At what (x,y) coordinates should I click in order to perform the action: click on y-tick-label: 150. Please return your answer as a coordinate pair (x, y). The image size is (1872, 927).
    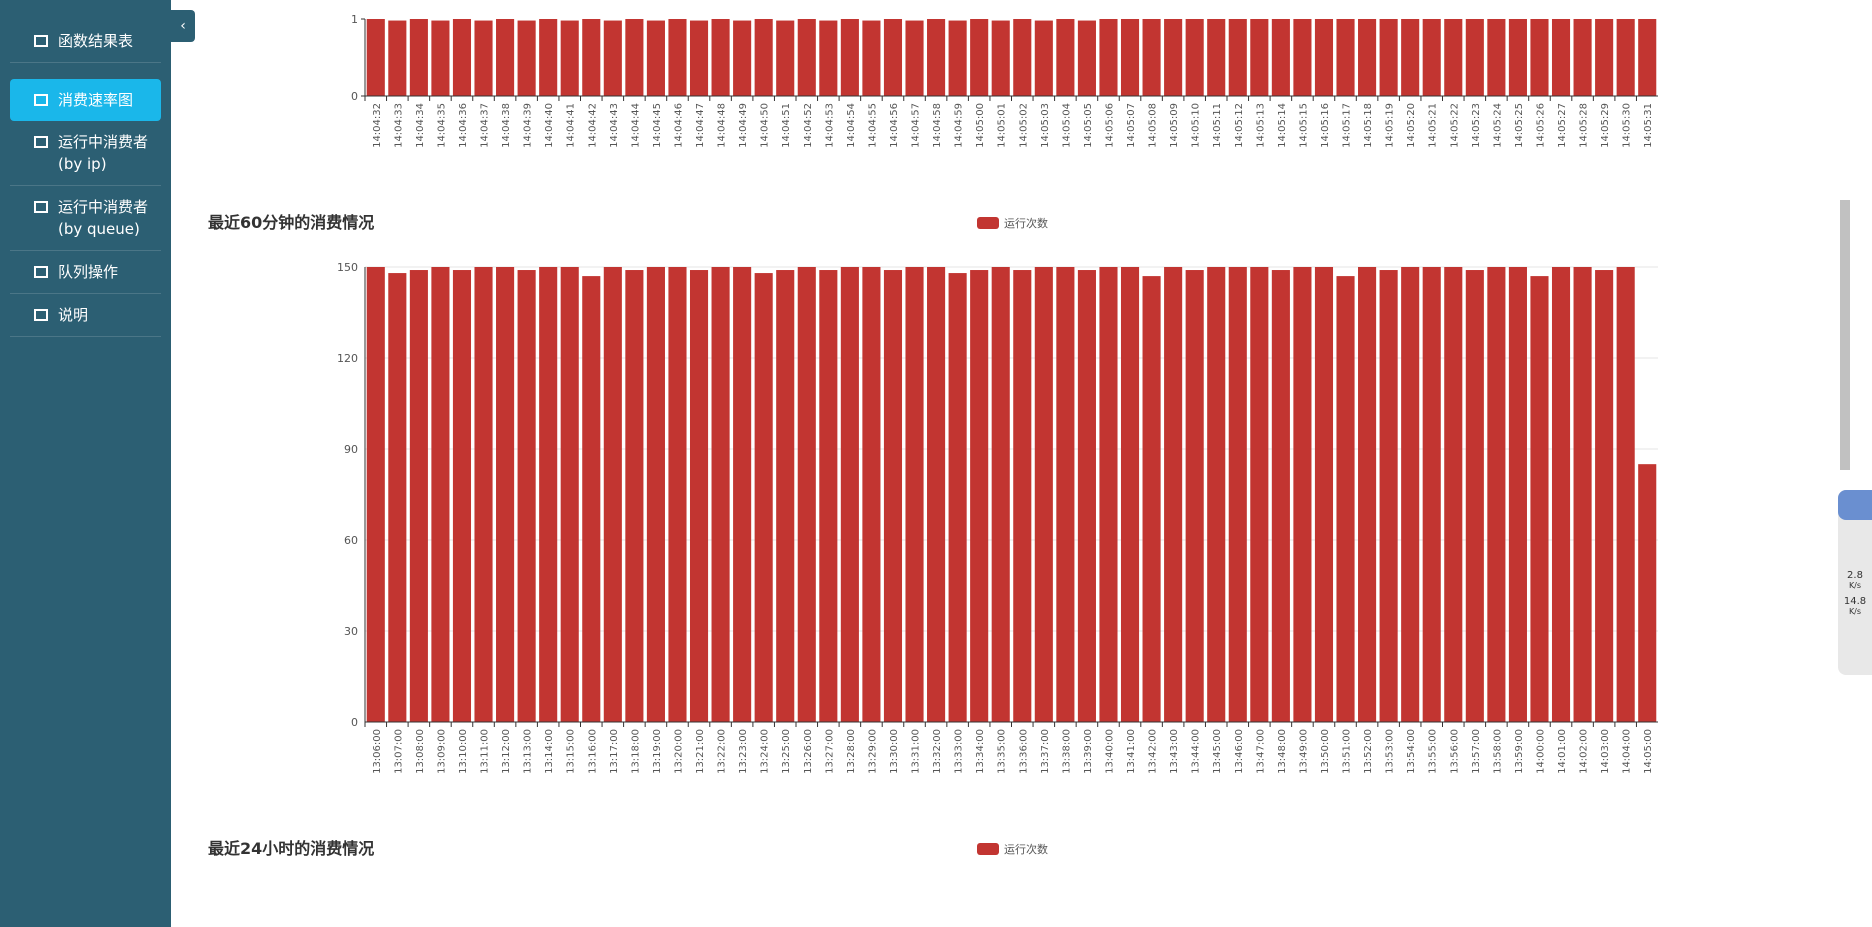
    Looking at the image, I should click on (347, 267).